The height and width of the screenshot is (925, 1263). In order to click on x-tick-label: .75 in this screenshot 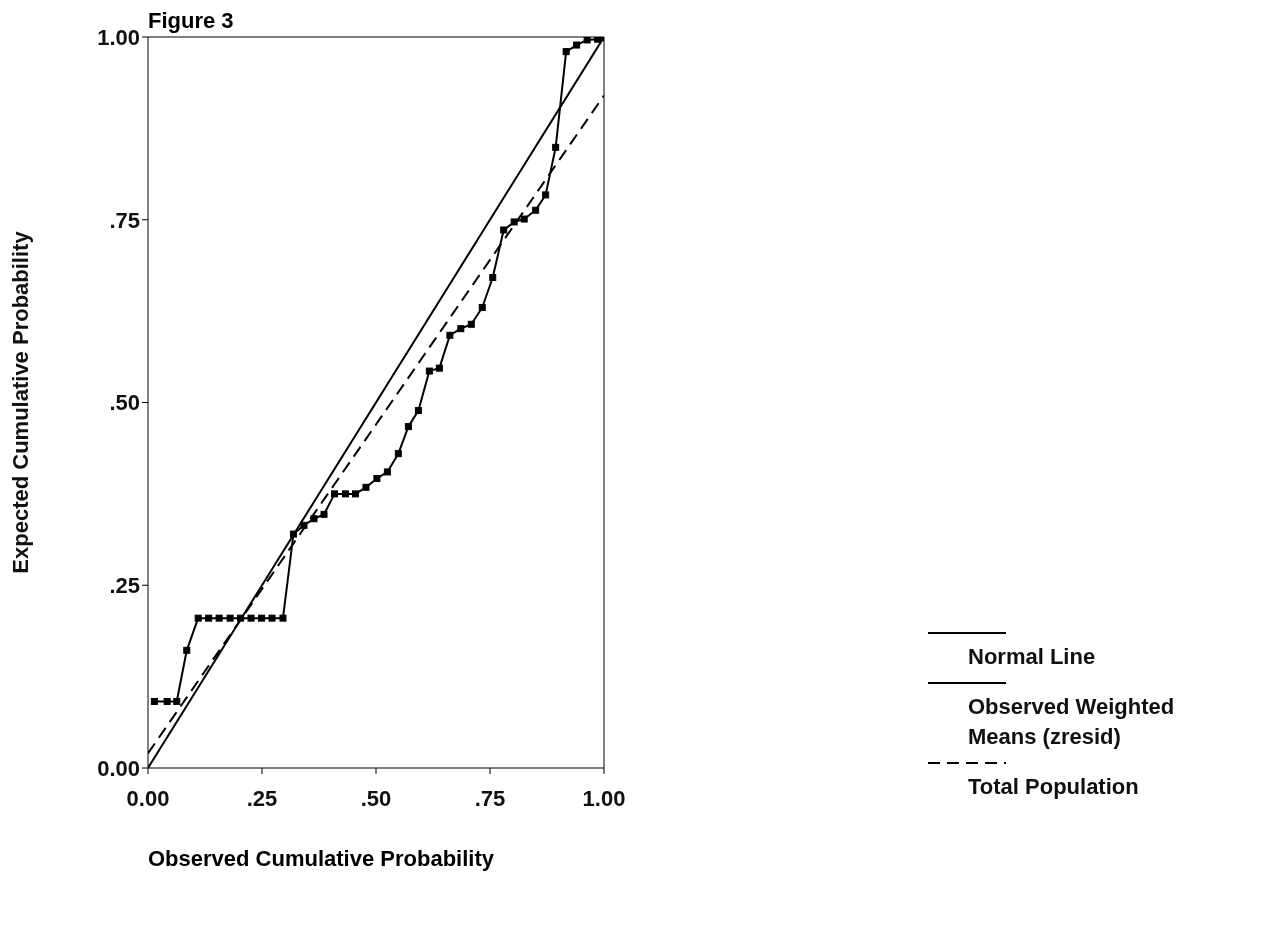, I will do `click(490, 798)`.